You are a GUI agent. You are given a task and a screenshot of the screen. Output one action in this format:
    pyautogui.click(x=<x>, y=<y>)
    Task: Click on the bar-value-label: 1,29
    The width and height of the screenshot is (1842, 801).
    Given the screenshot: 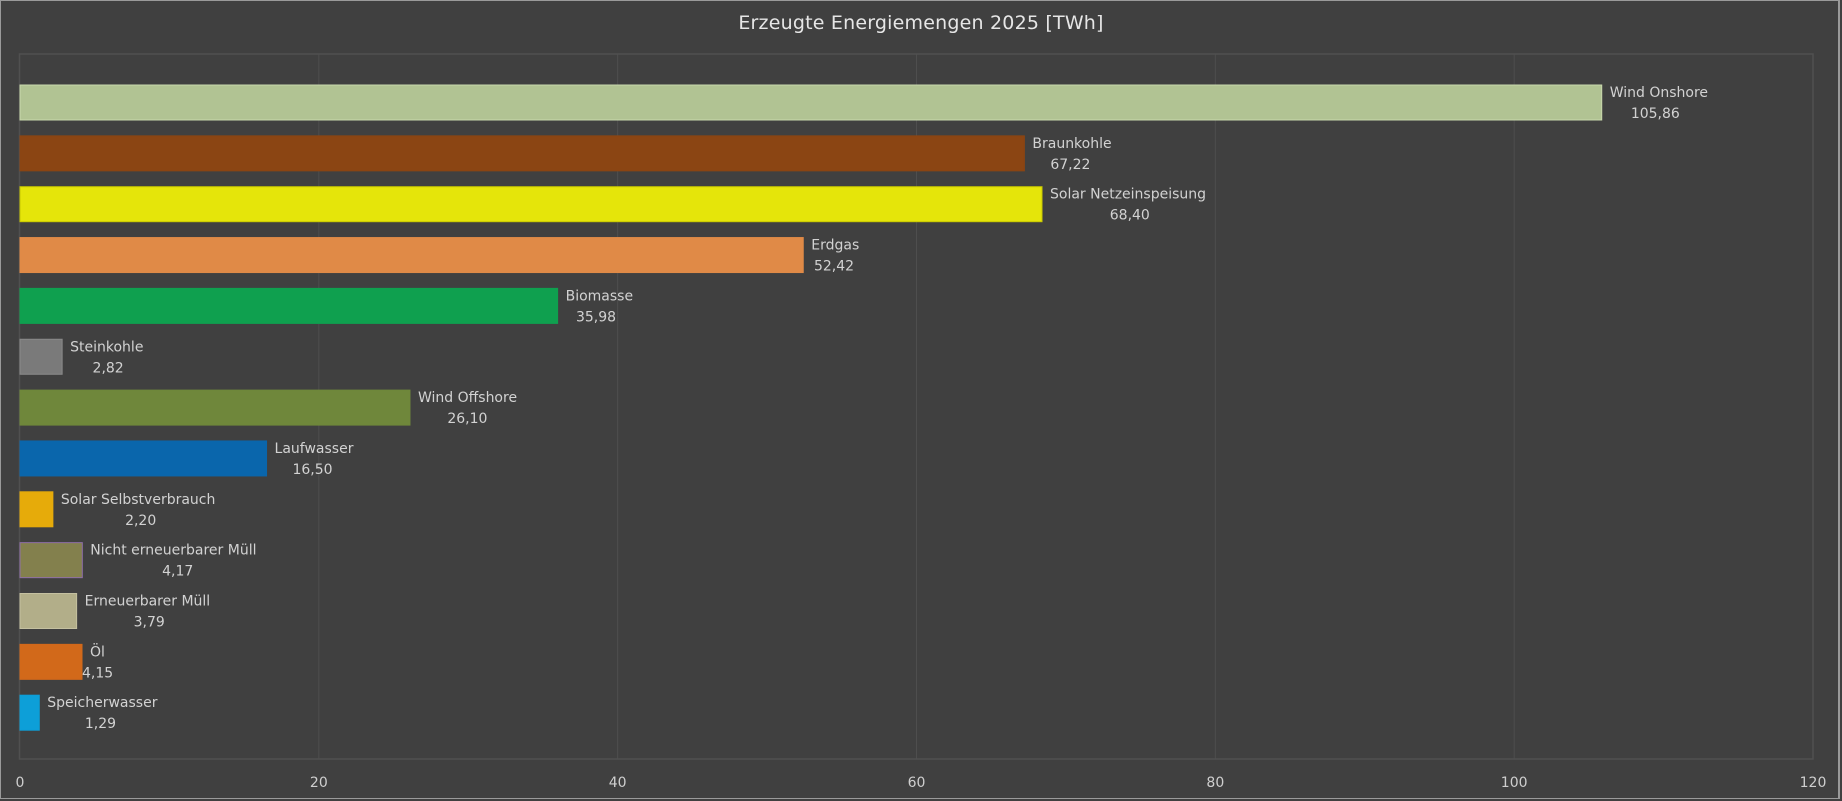 What is the action you would take?
    pyautogui.click(x=100, y=724)
    